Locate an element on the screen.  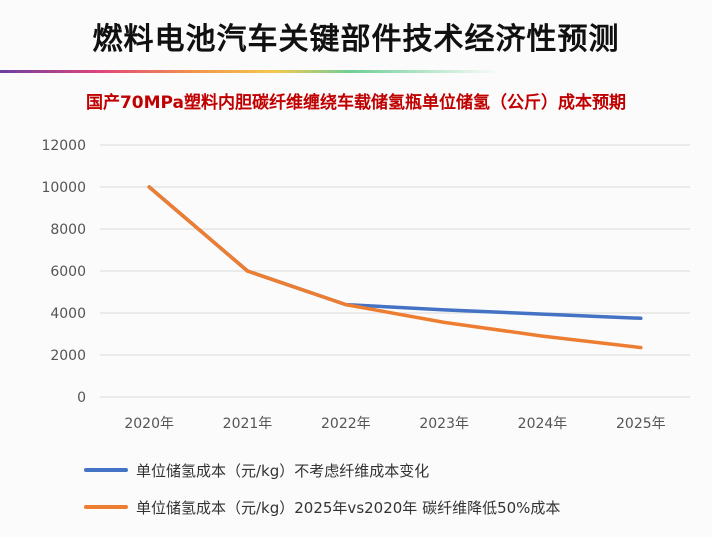
y-tick-label: 4000 is located at coordinates (68, 314).